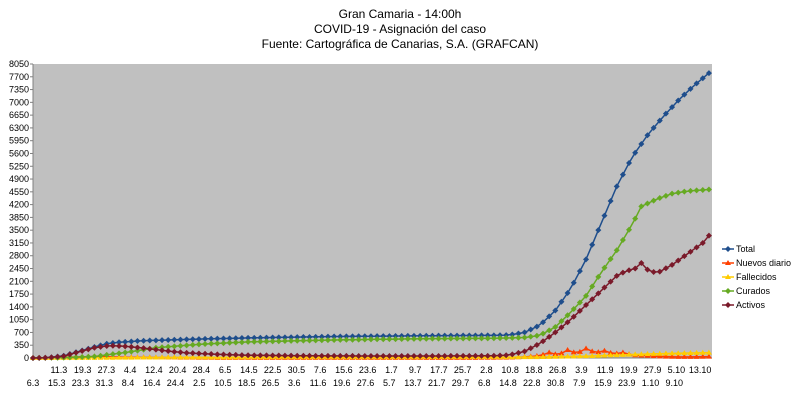 This screenshot has width=800, height=404. I want to click on y-tick-label: 2800, so click(19, 256).